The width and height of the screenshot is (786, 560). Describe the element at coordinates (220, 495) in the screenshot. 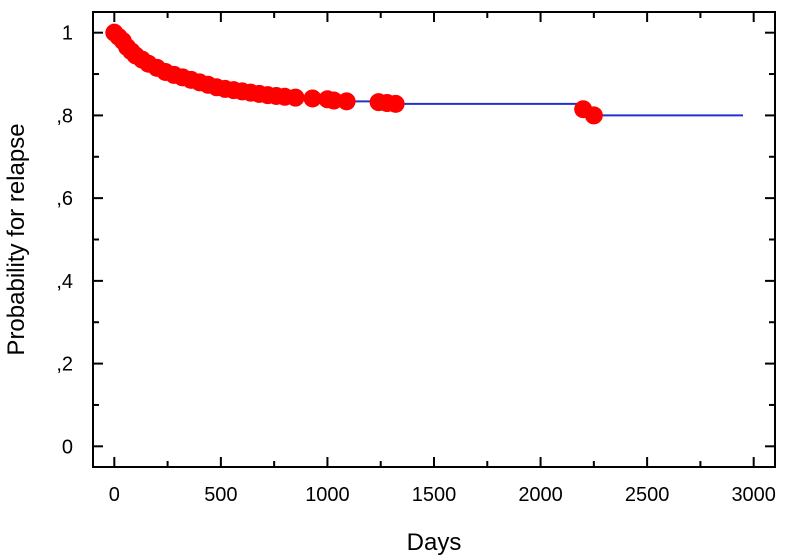

I see `x-tick-label: 500` at that location.